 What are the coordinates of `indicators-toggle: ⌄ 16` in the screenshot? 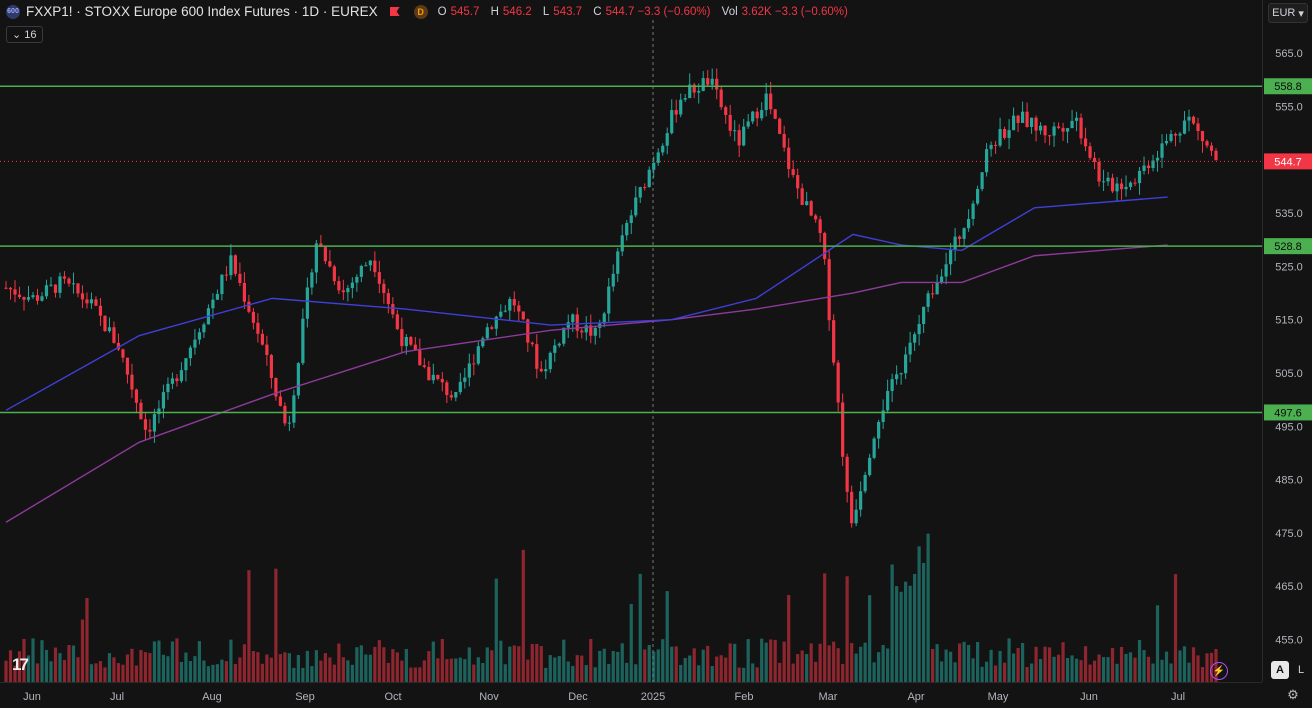 It's located at (24, 34).